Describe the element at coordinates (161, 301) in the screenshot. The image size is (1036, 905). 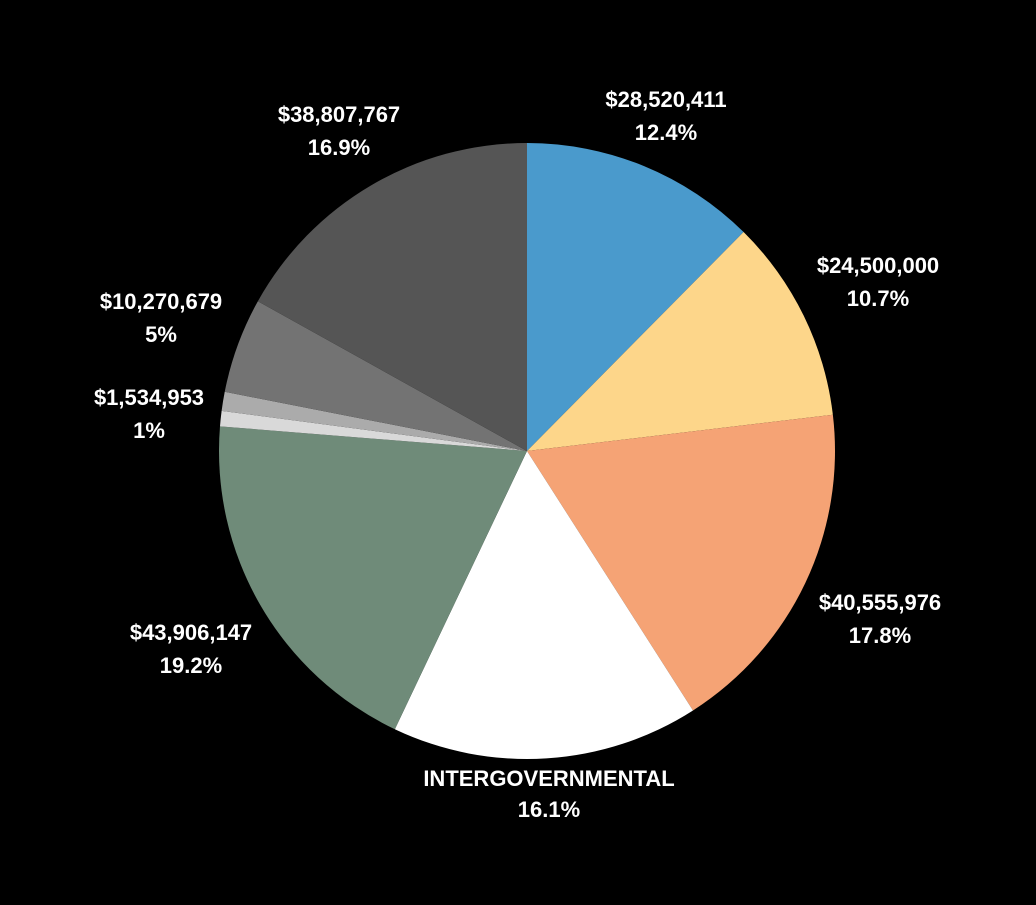
I see `slice-value-label: $10,270,679` at that location.